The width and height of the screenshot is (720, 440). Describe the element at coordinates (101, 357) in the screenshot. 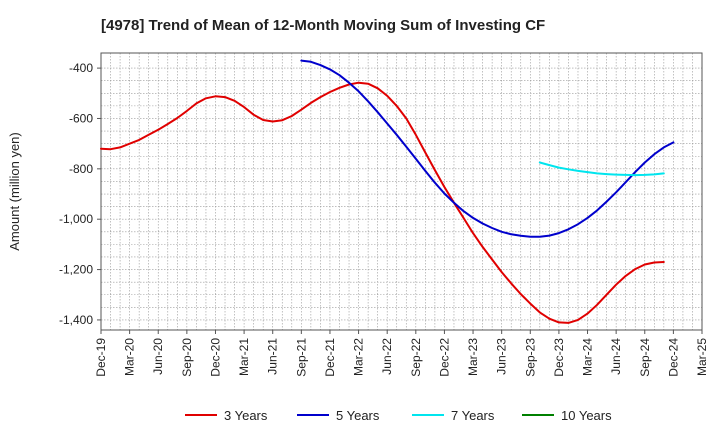

I see `x-tick-label: Dec-19` at that location.